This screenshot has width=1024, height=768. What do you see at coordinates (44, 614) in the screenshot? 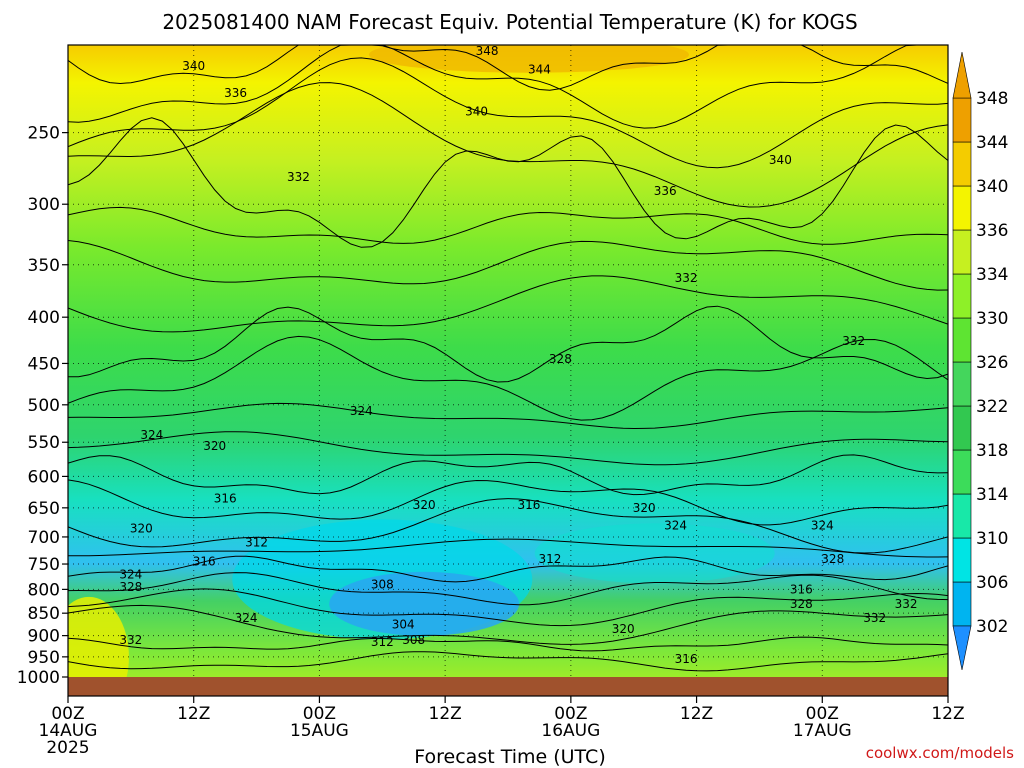
I see `pressure-tick-label: 850` at bounding box center [44, 614].